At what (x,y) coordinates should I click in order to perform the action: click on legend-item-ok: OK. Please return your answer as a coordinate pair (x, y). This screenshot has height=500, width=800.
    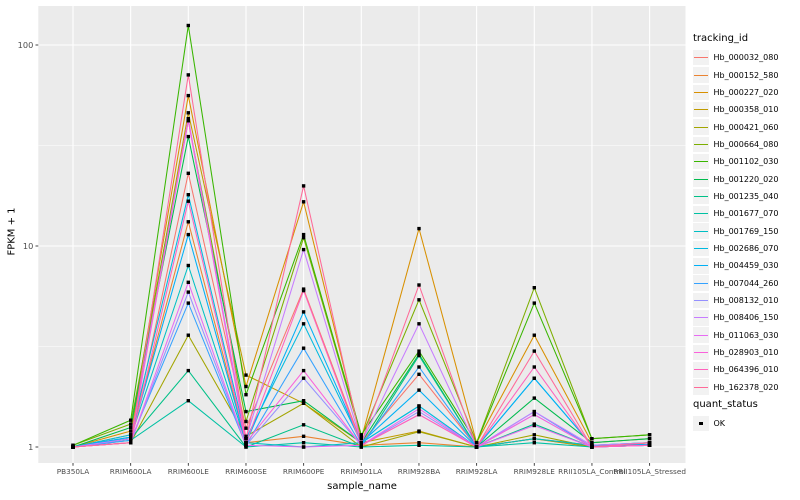
    Looking at the image, I should click on (725, 423).